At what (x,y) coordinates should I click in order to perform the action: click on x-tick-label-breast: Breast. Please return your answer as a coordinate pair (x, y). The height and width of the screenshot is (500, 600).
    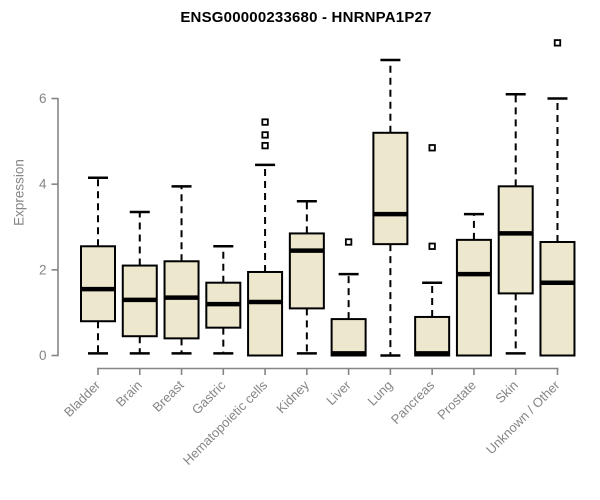
    Looking at the image, I should click on (167, 395).